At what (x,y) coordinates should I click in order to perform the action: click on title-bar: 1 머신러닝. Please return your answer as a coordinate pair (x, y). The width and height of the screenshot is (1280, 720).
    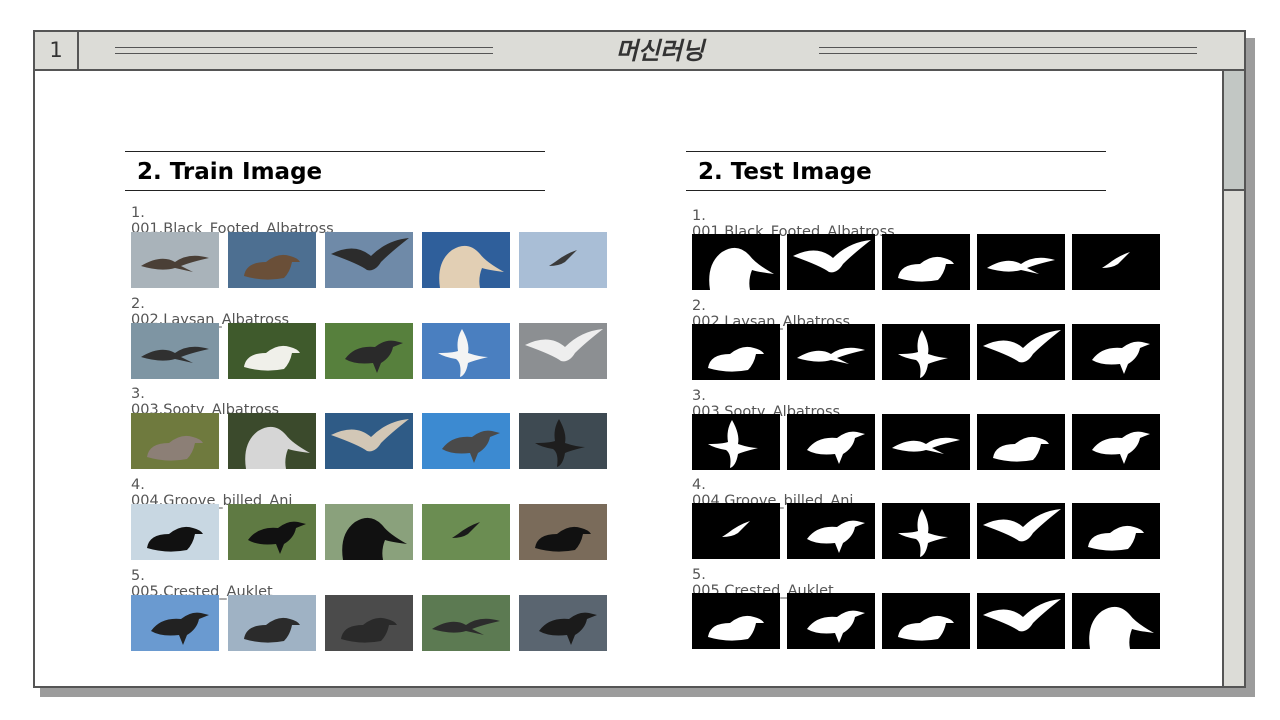
    Looking at the image, I should click on (639, 51).